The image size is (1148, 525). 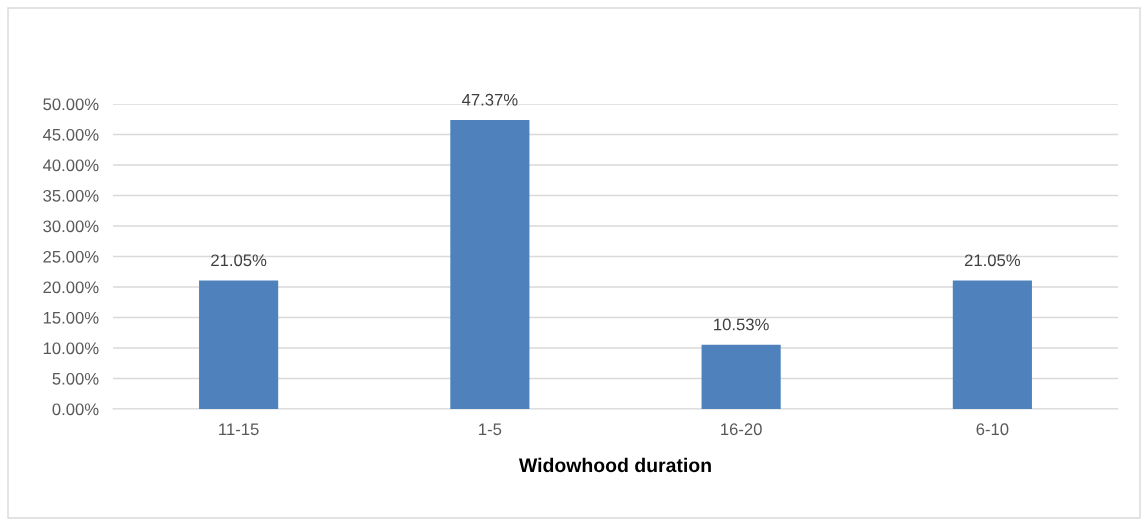 I want to click on y-tick-label: 5.00%, so click(x=75, y=378).